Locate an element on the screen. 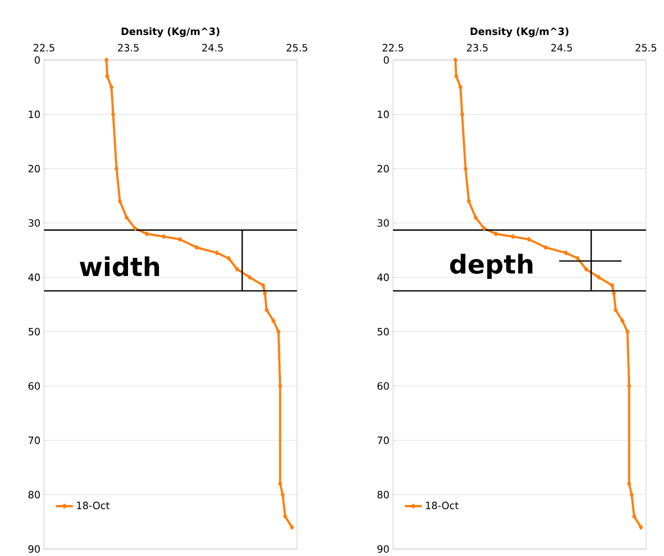 This screenshot has width=664, height=556. annotation: depth is located at coordinates (491, 266).